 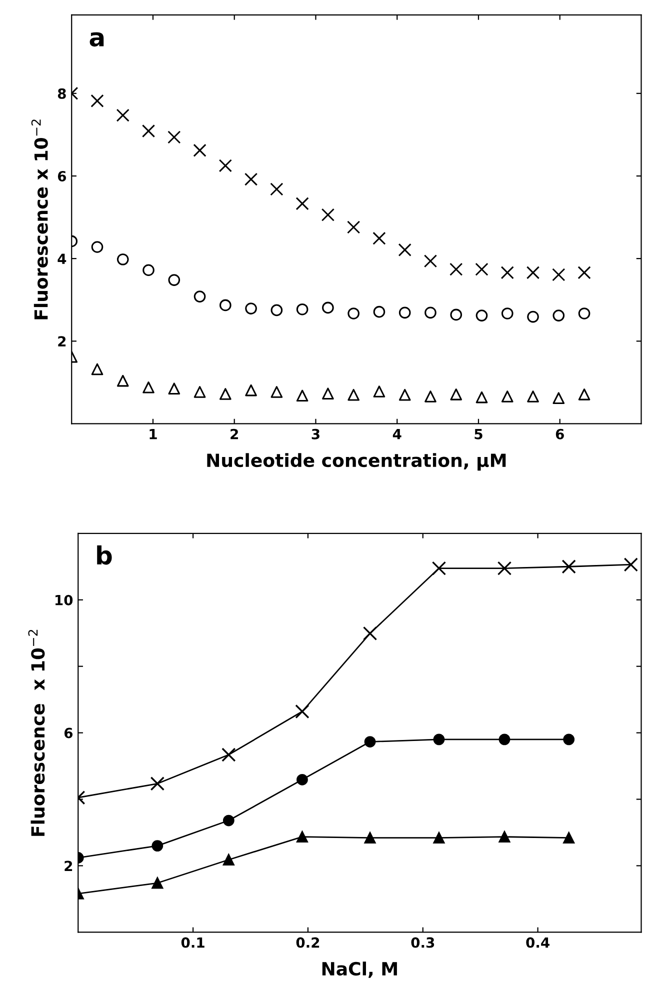 I want to click on y-tick-label: 8, so click(x=62, y=93).